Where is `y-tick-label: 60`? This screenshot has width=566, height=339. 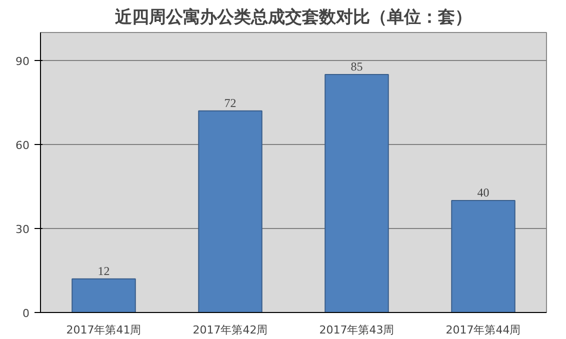
y-tick-label: 60 is located at coordinates (23, 145).